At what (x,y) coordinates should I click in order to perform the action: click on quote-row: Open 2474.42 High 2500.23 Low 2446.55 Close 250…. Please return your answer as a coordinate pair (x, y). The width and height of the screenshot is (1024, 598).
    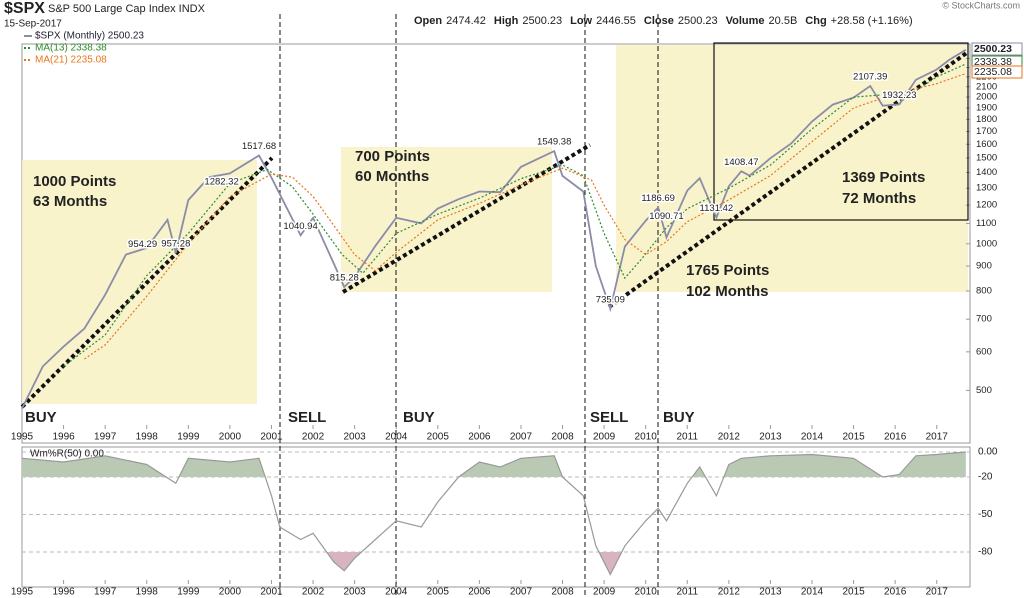
    Looking at the image, I should click on (663, 21).